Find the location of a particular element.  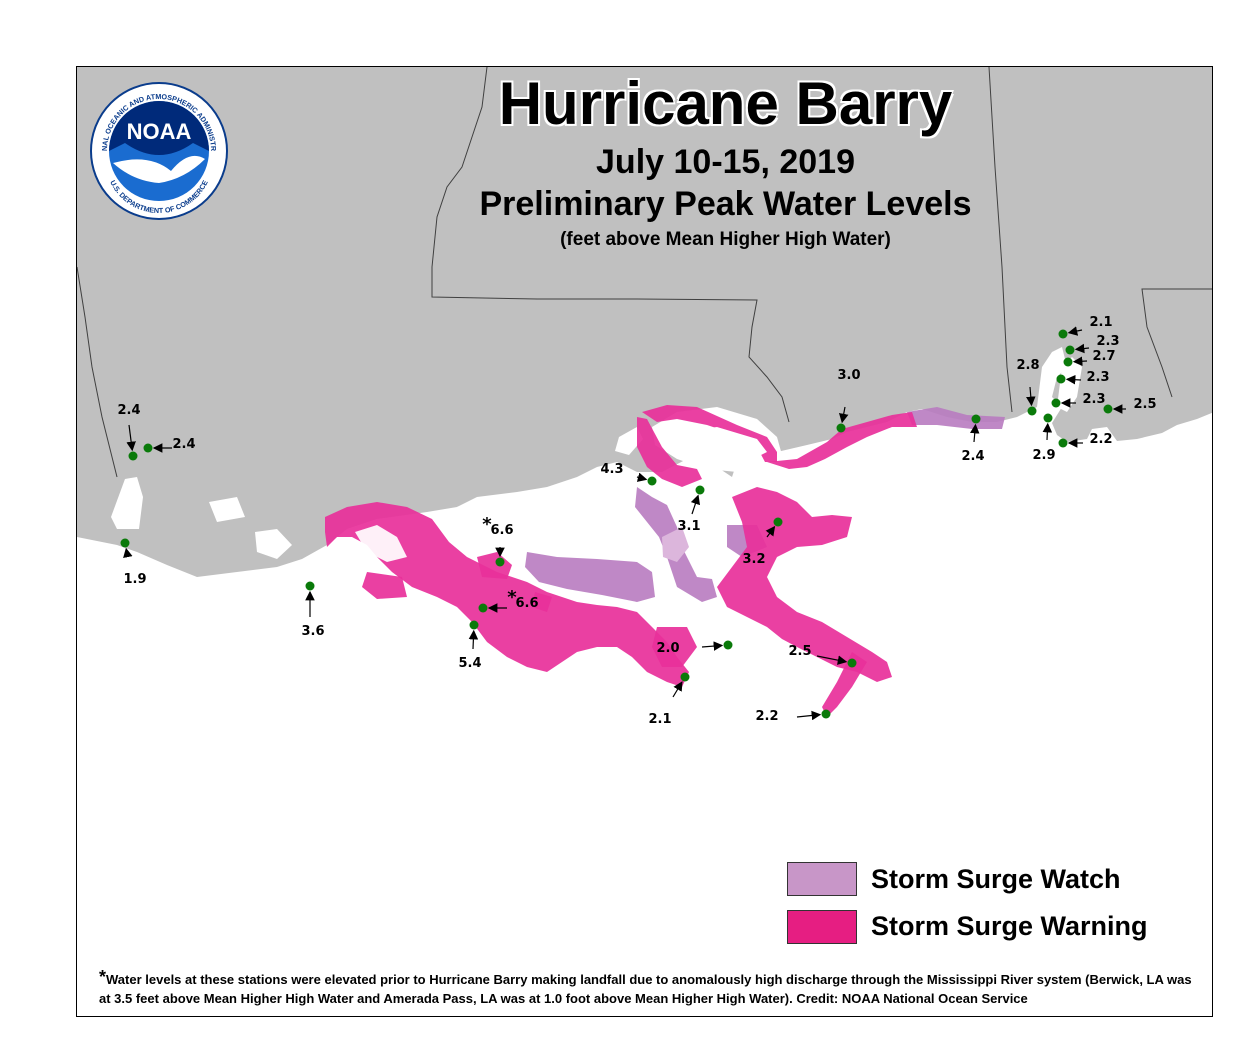

map-units: (feet above Mean Higher High Water) is located at coordinates (725, 239).